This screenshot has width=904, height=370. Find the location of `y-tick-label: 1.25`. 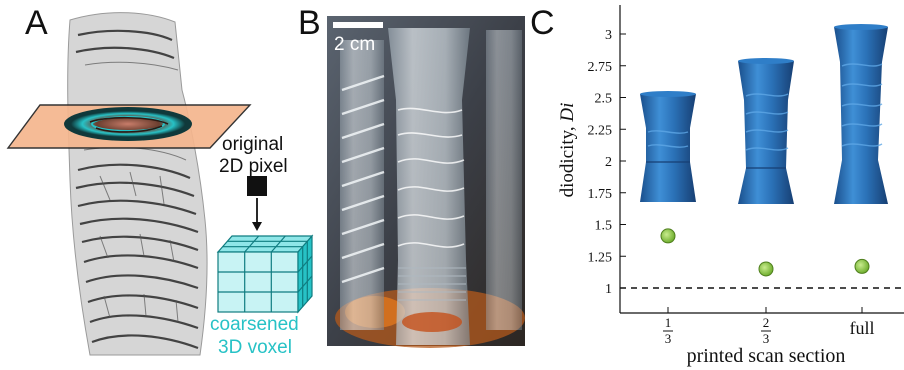

y-tick-label: 1.25 is located at coordinates (600, 257).